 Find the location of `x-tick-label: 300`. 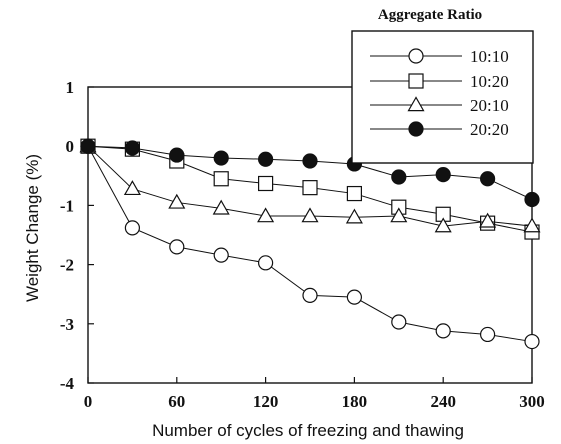

x-tick-label: 300 is located at coordinates (532, 401).